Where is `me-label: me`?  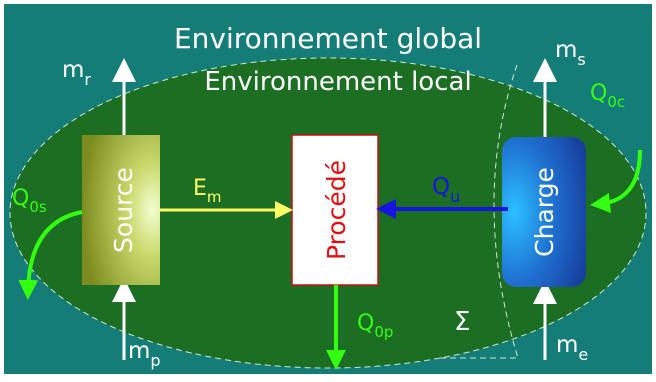 me-label: me is located at coordinates (572, 348).